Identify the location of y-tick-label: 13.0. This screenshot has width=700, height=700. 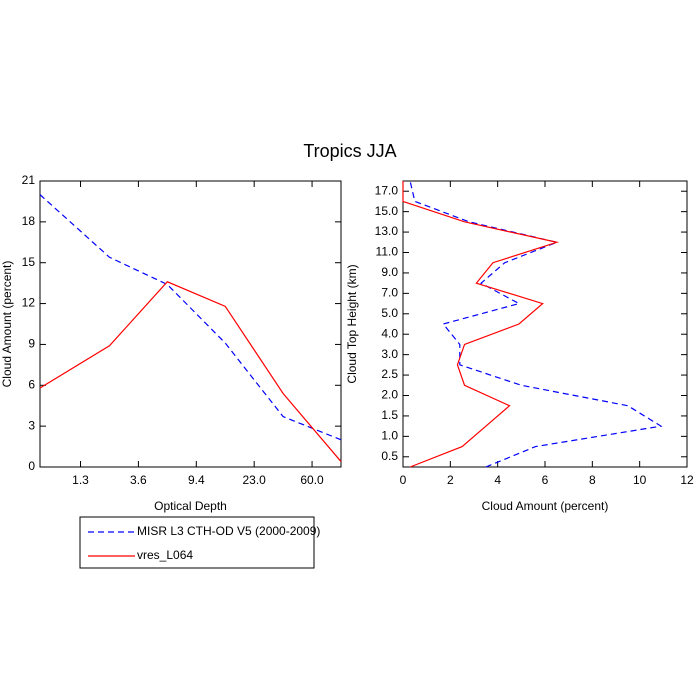
(387, 231).